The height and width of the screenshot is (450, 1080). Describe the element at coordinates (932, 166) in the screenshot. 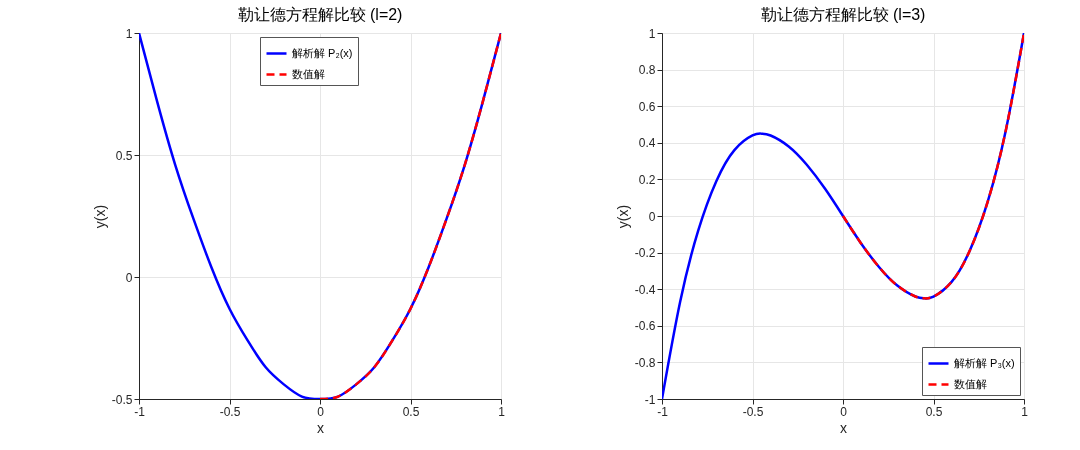

I see `line-series` at that location.